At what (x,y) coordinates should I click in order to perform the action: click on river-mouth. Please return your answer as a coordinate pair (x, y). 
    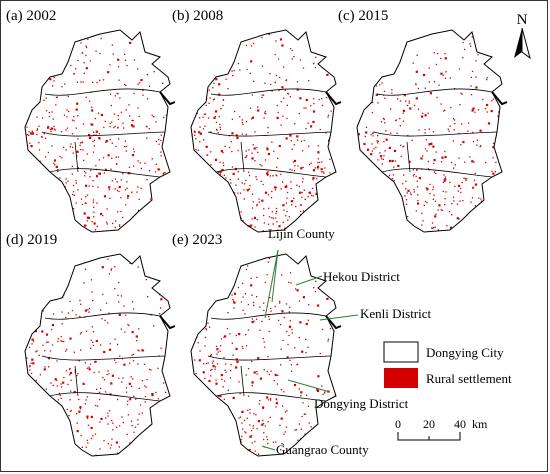
    Looking at the image, I should click on (167, 322).